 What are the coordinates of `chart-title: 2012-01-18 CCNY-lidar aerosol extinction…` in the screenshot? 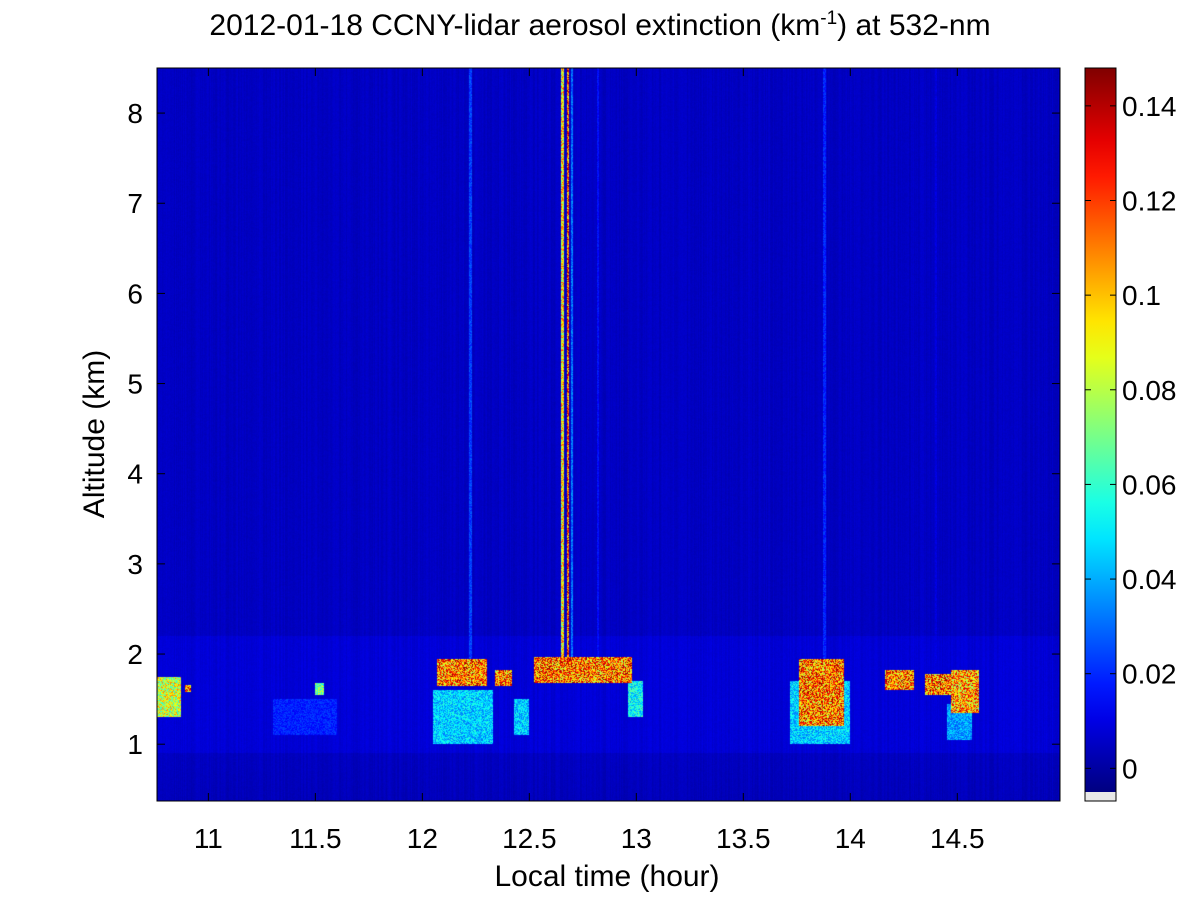 It's located at (600, 25).